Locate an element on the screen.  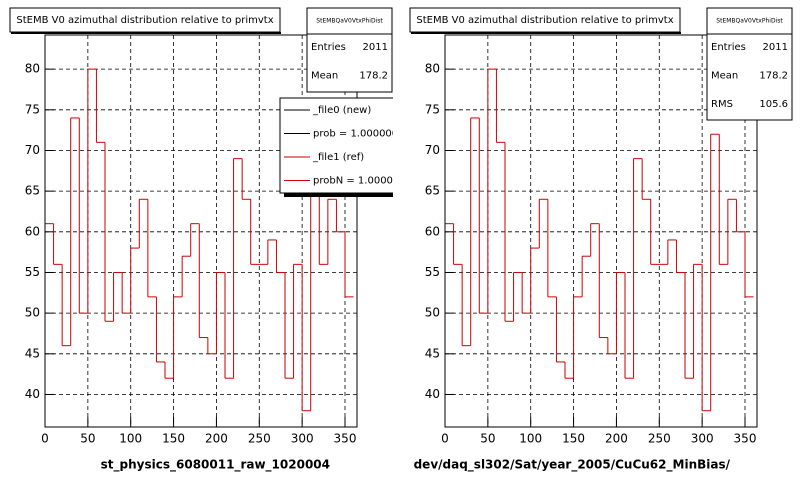
legend-label: _file0 (new) is located at coordinates (341, 110).